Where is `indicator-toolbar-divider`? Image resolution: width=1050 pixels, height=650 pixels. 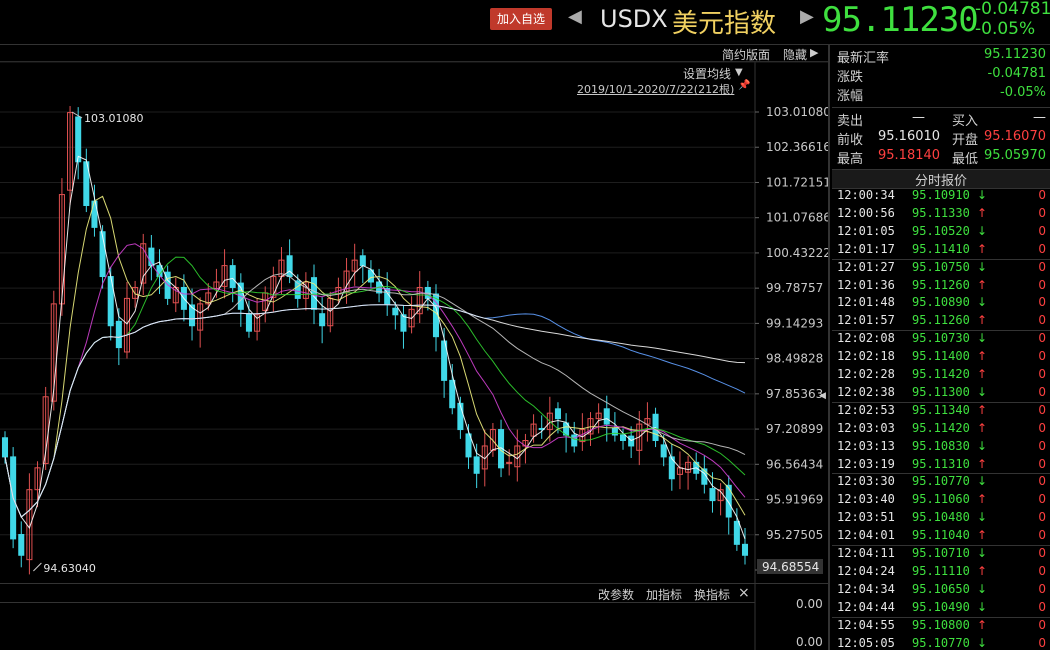 indicator-toolbar-divider is located at coordinates (377, 602).